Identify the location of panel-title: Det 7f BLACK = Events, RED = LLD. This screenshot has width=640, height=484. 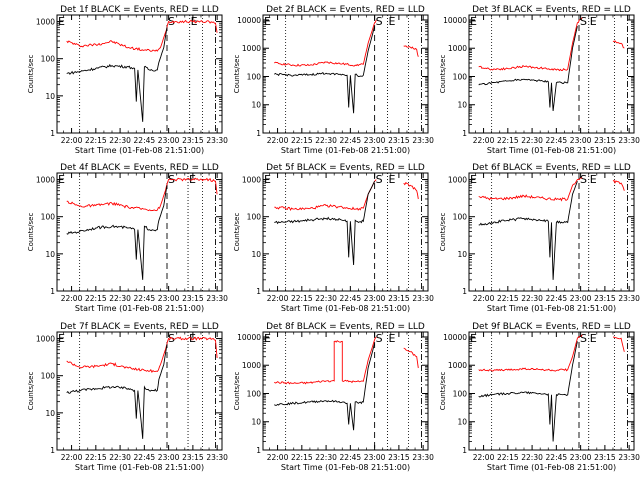
(139, 327).